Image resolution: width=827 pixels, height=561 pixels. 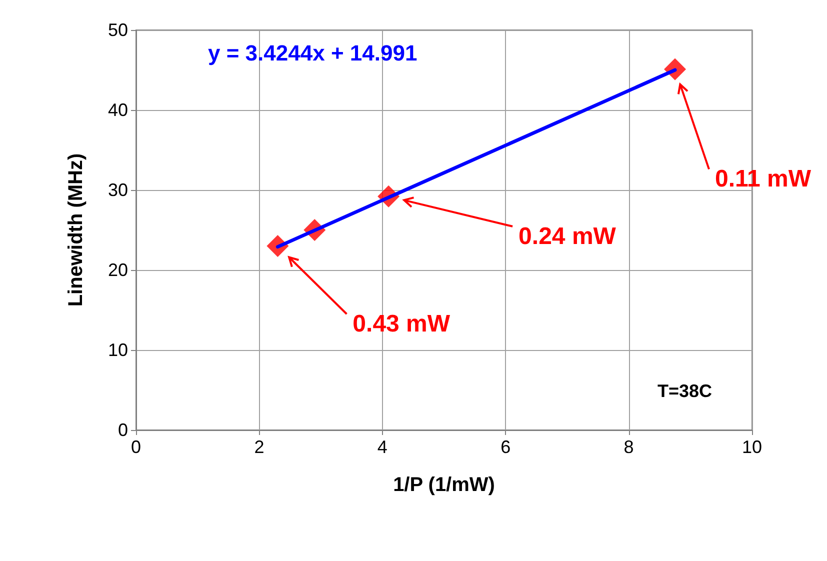 What do you see at coordinates (629, 447) in the screenshot?
I see `x-tick-label: 8` at bounding box center [629, 447].